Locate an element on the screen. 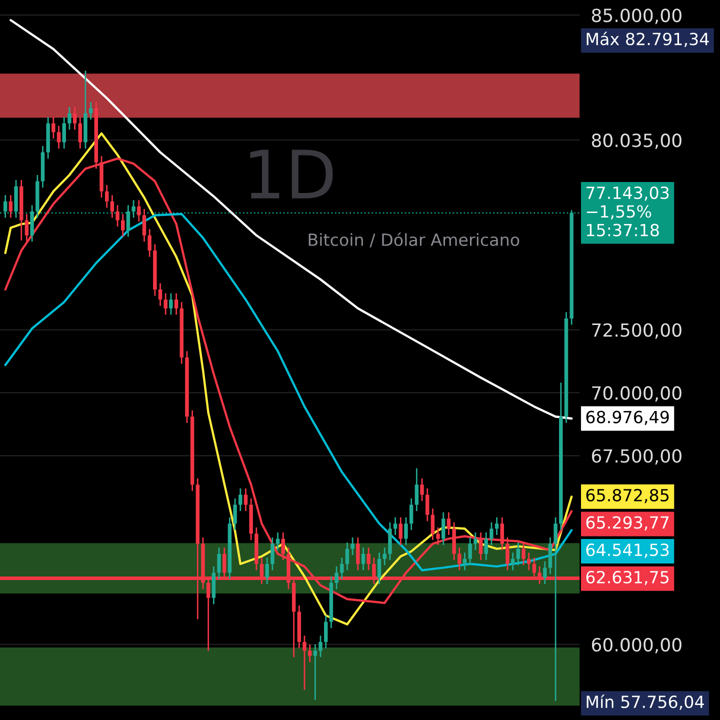  ref-line-label: 62.631,75 is located at coordinates (627, 578).